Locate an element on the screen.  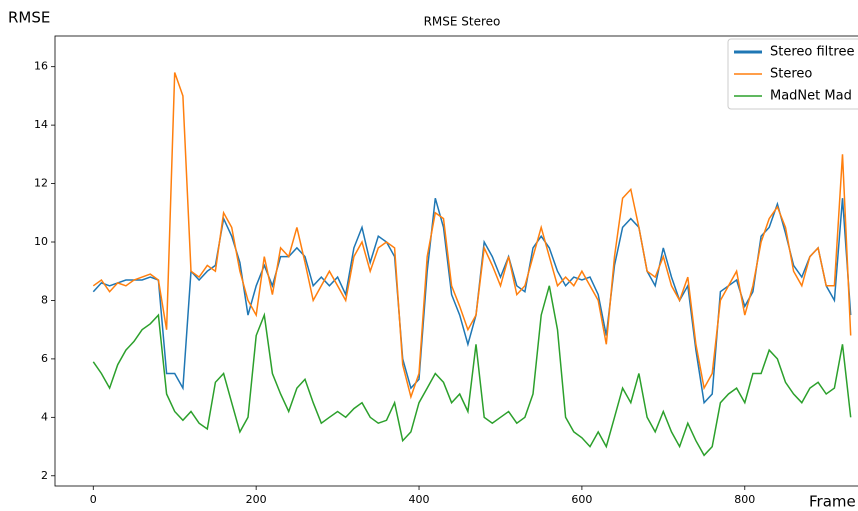
legend-label: MadNet Mad is located at coordinates (811, 96).